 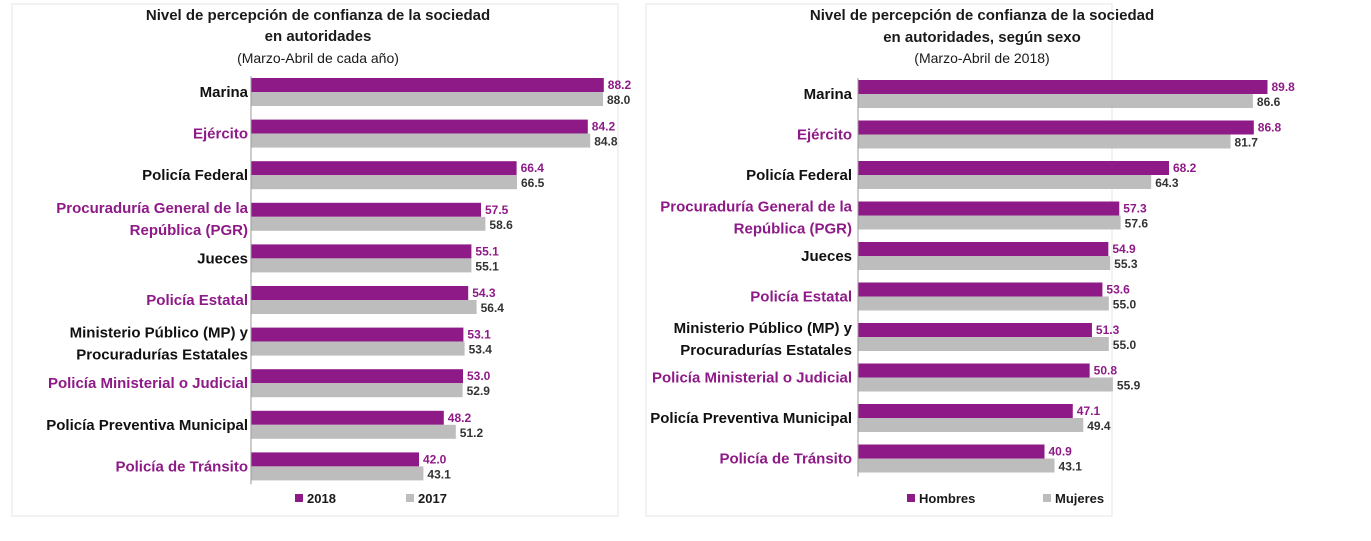 What do you see at coordinates (321, 498) in the screenshot?
I see `legend-label: 2018` at bounding box center [321, 498].